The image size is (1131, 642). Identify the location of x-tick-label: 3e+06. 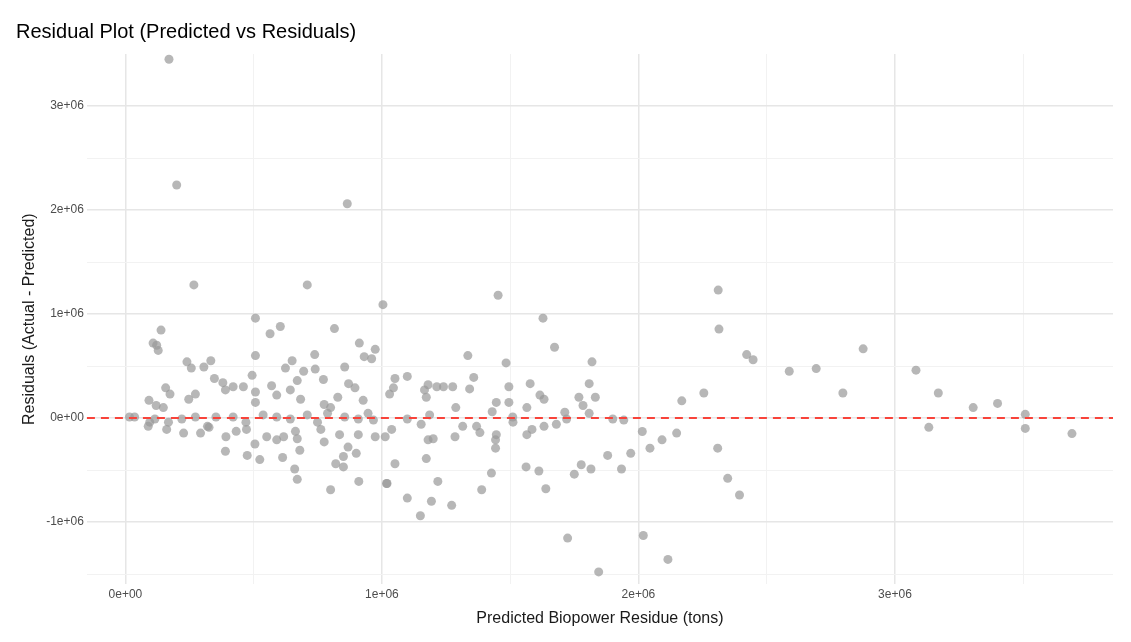
(895, 593).